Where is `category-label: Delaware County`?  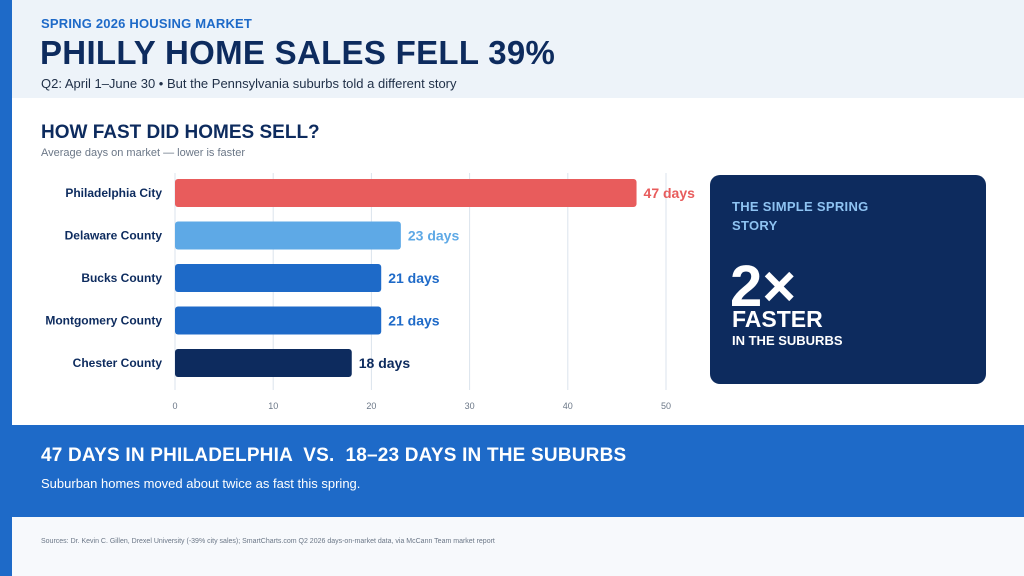 category-label: Delaware County is located at coordinates (114, 236).